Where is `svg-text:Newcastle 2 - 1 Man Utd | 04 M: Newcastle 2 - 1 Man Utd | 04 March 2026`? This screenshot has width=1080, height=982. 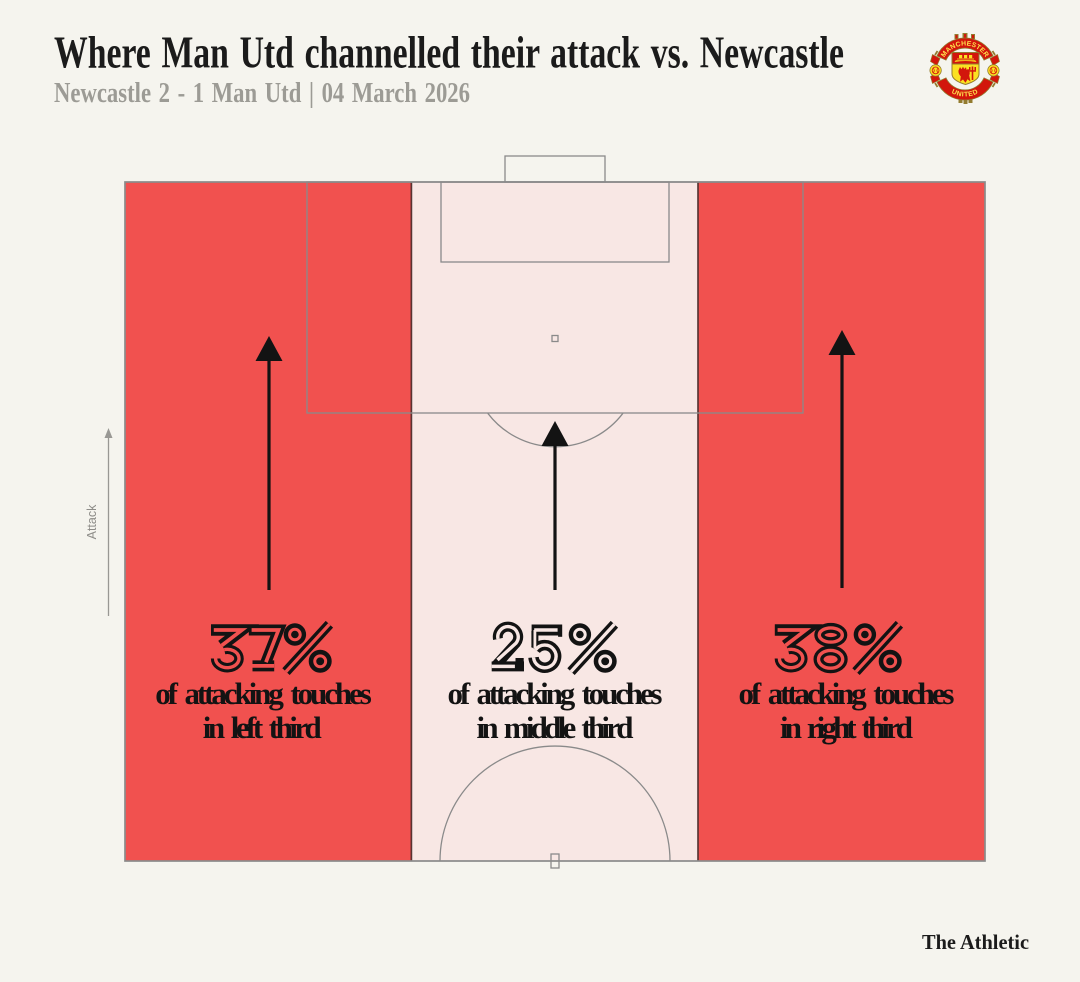
svg-text:Newcastle 2 - 1 Man Utd | 04 M: Newcastle 2 - 1 Man Utd | 04 March 2026 is located at coordinates (262, 93).